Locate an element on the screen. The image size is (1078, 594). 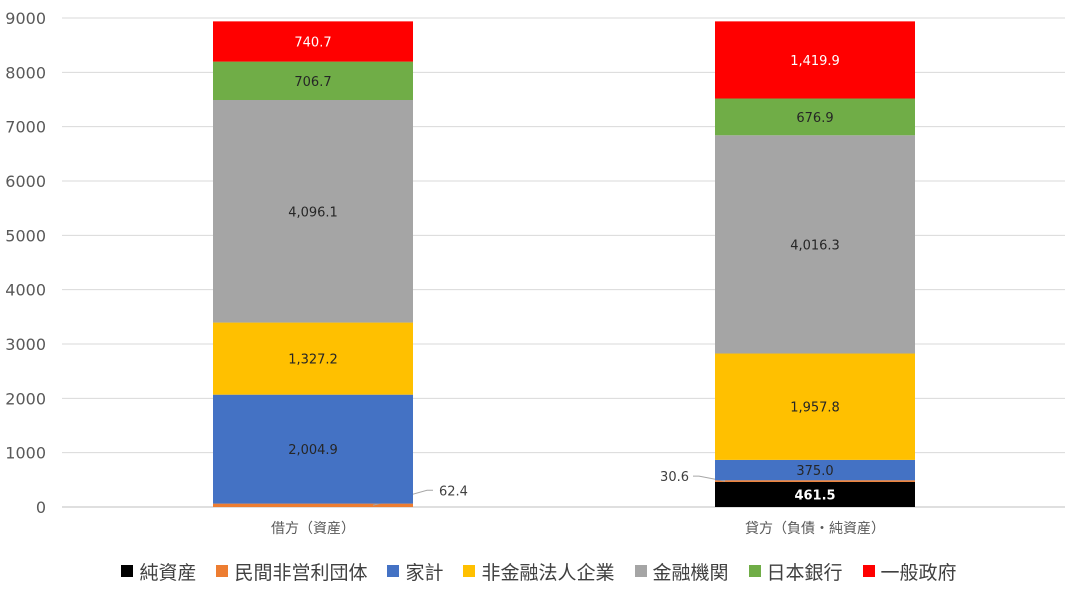
legend-label: 一般政府 is located at coordinates (918, 572).